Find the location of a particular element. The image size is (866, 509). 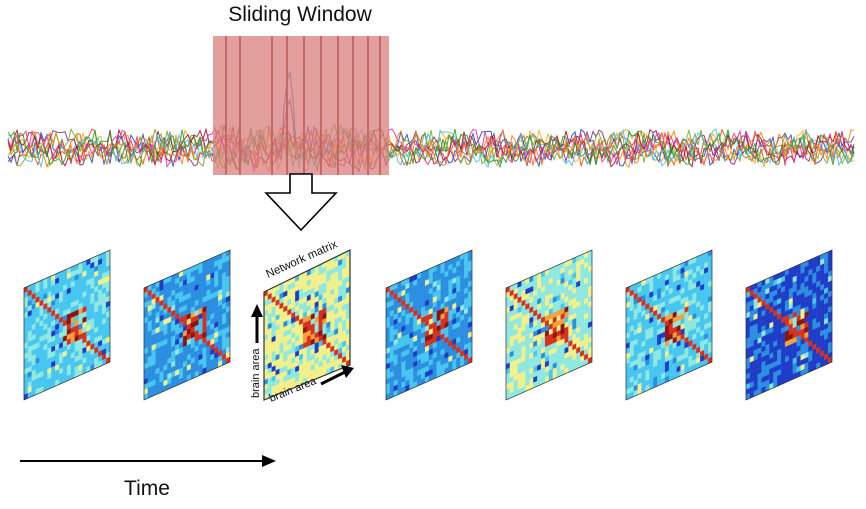

time-axis-label: Time is located at coordinates (147, 488).